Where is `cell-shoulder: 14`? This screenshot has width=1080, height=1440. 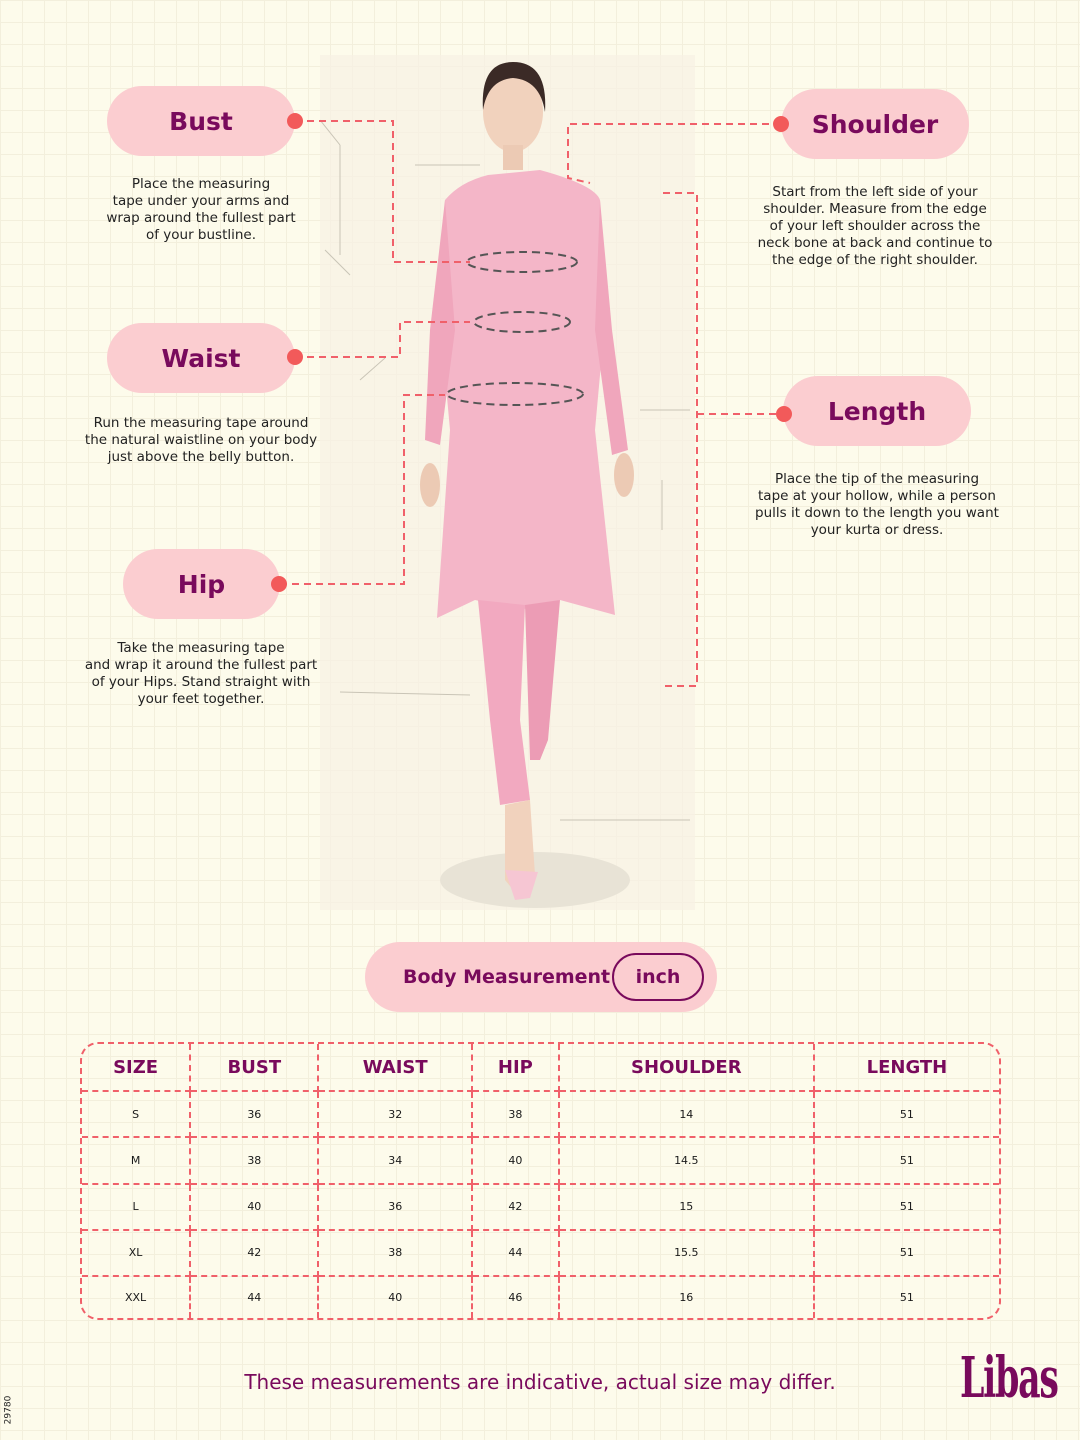 cell-shoulder: 14 is located at coordinates (687, 1115).